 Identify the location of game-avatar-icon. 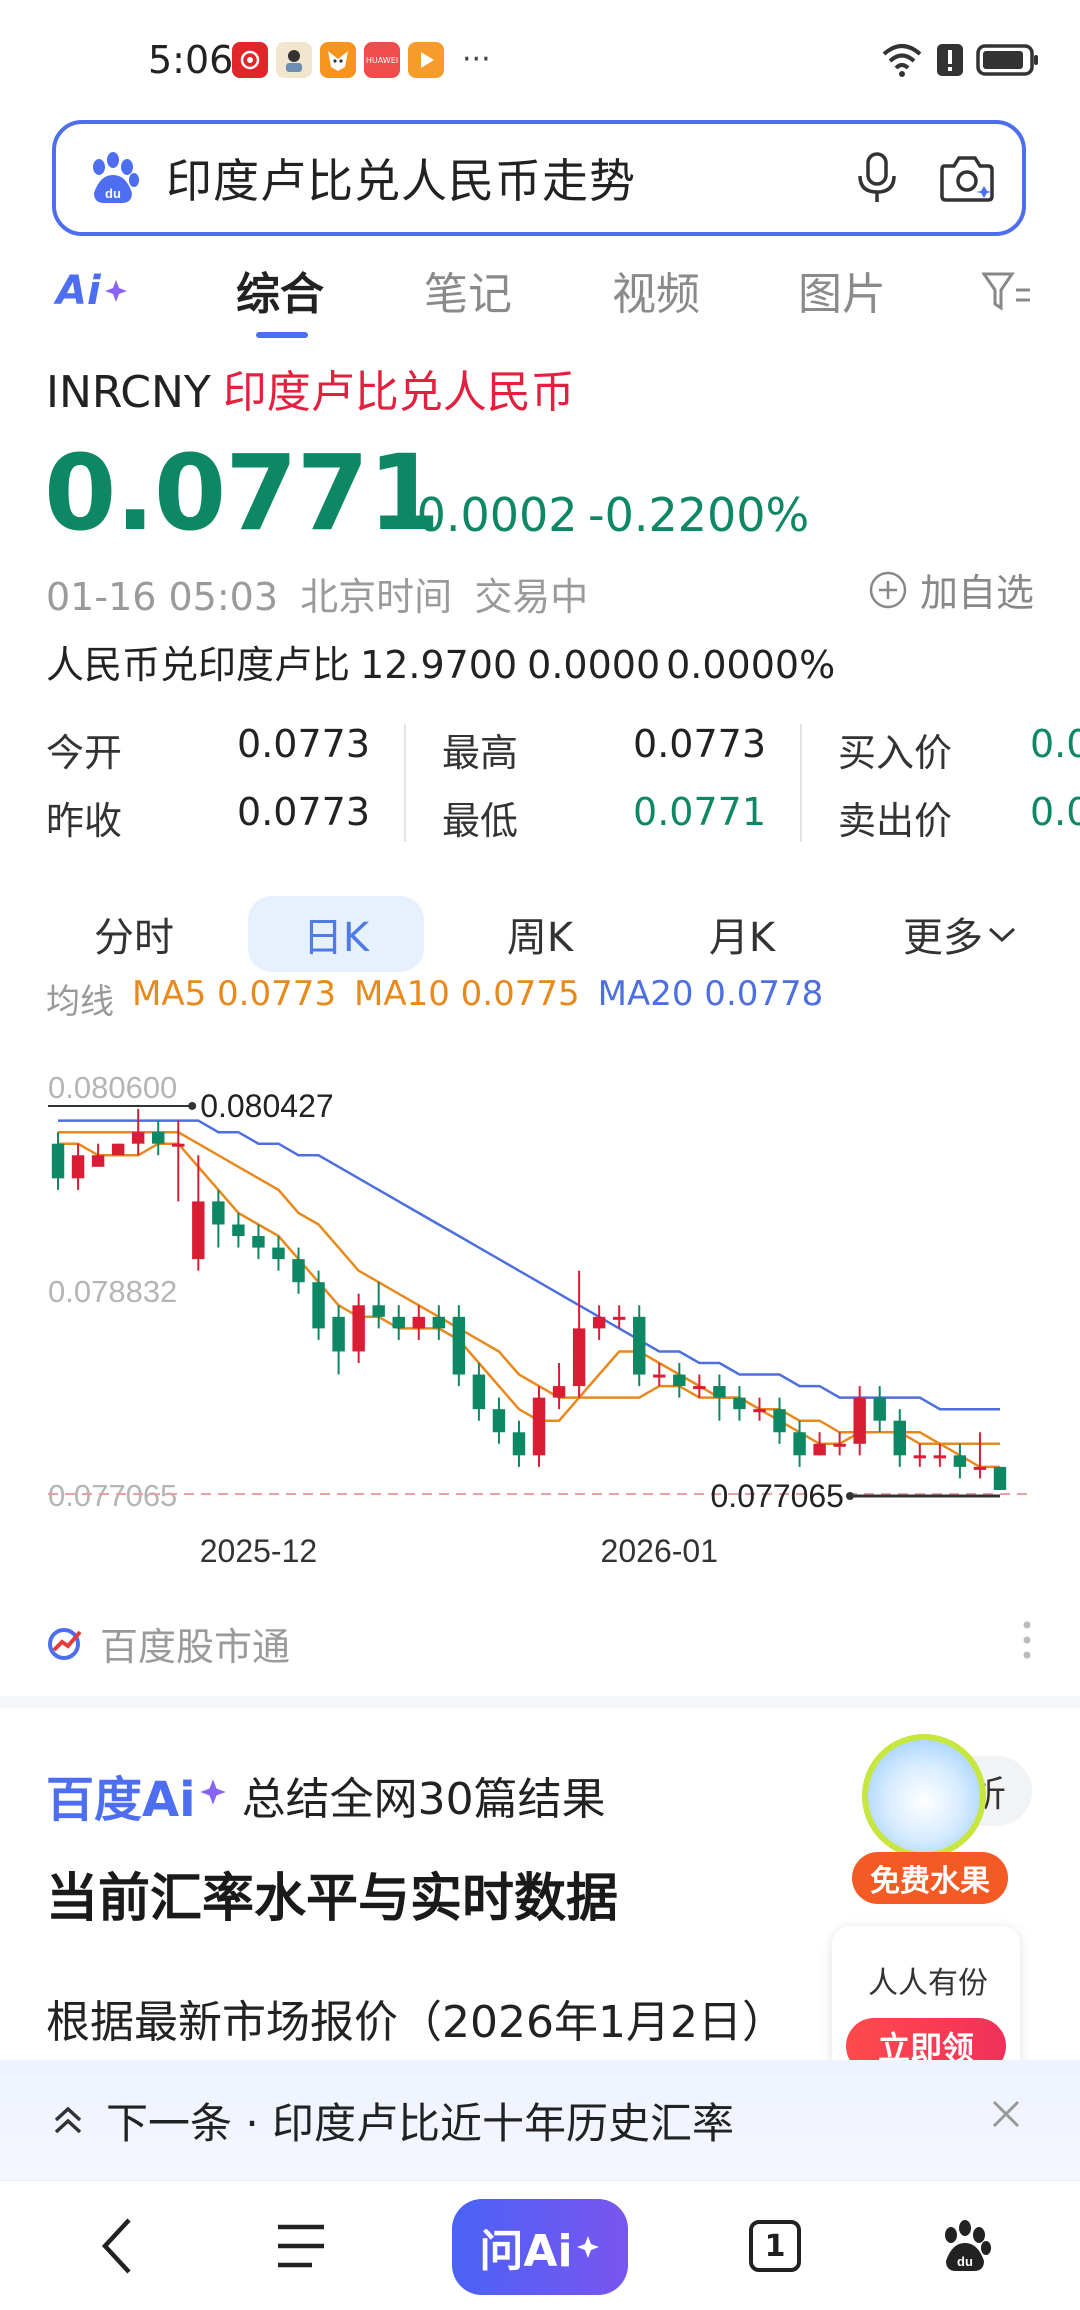
(294, 60).